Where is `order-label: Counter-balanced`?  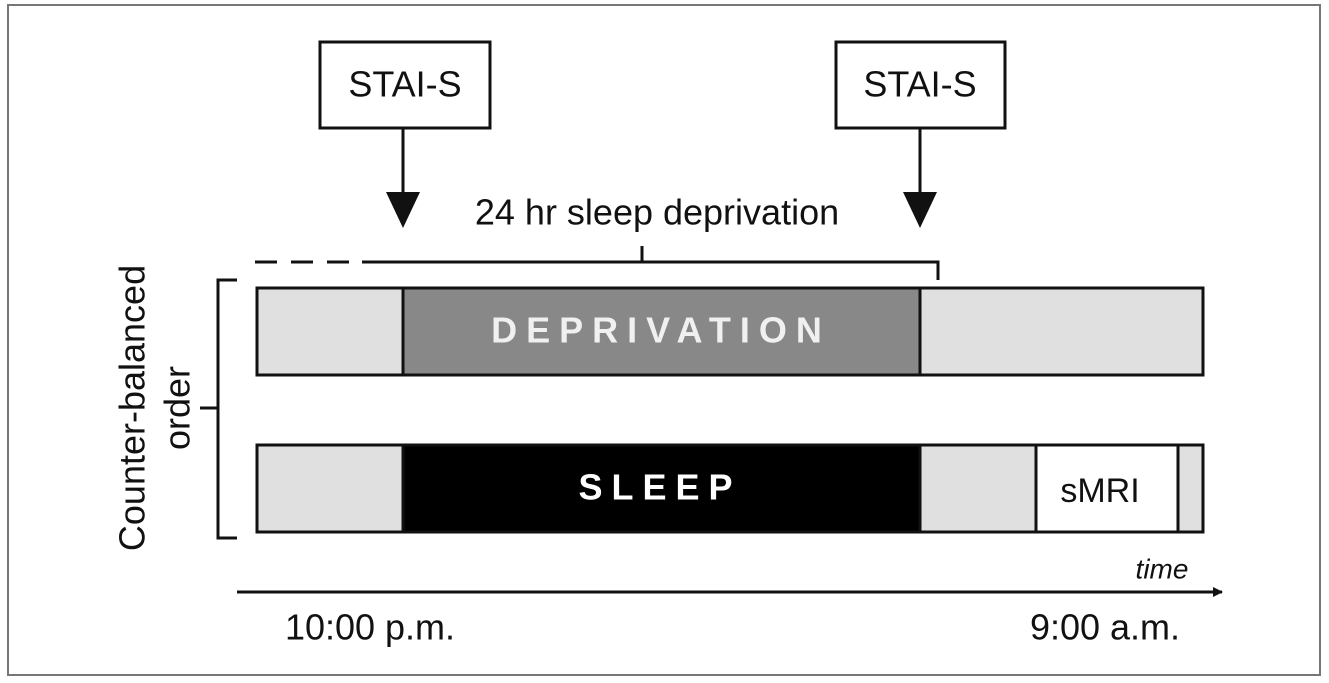 order-label: Counter-balanced is located at coordinates (132, 408).